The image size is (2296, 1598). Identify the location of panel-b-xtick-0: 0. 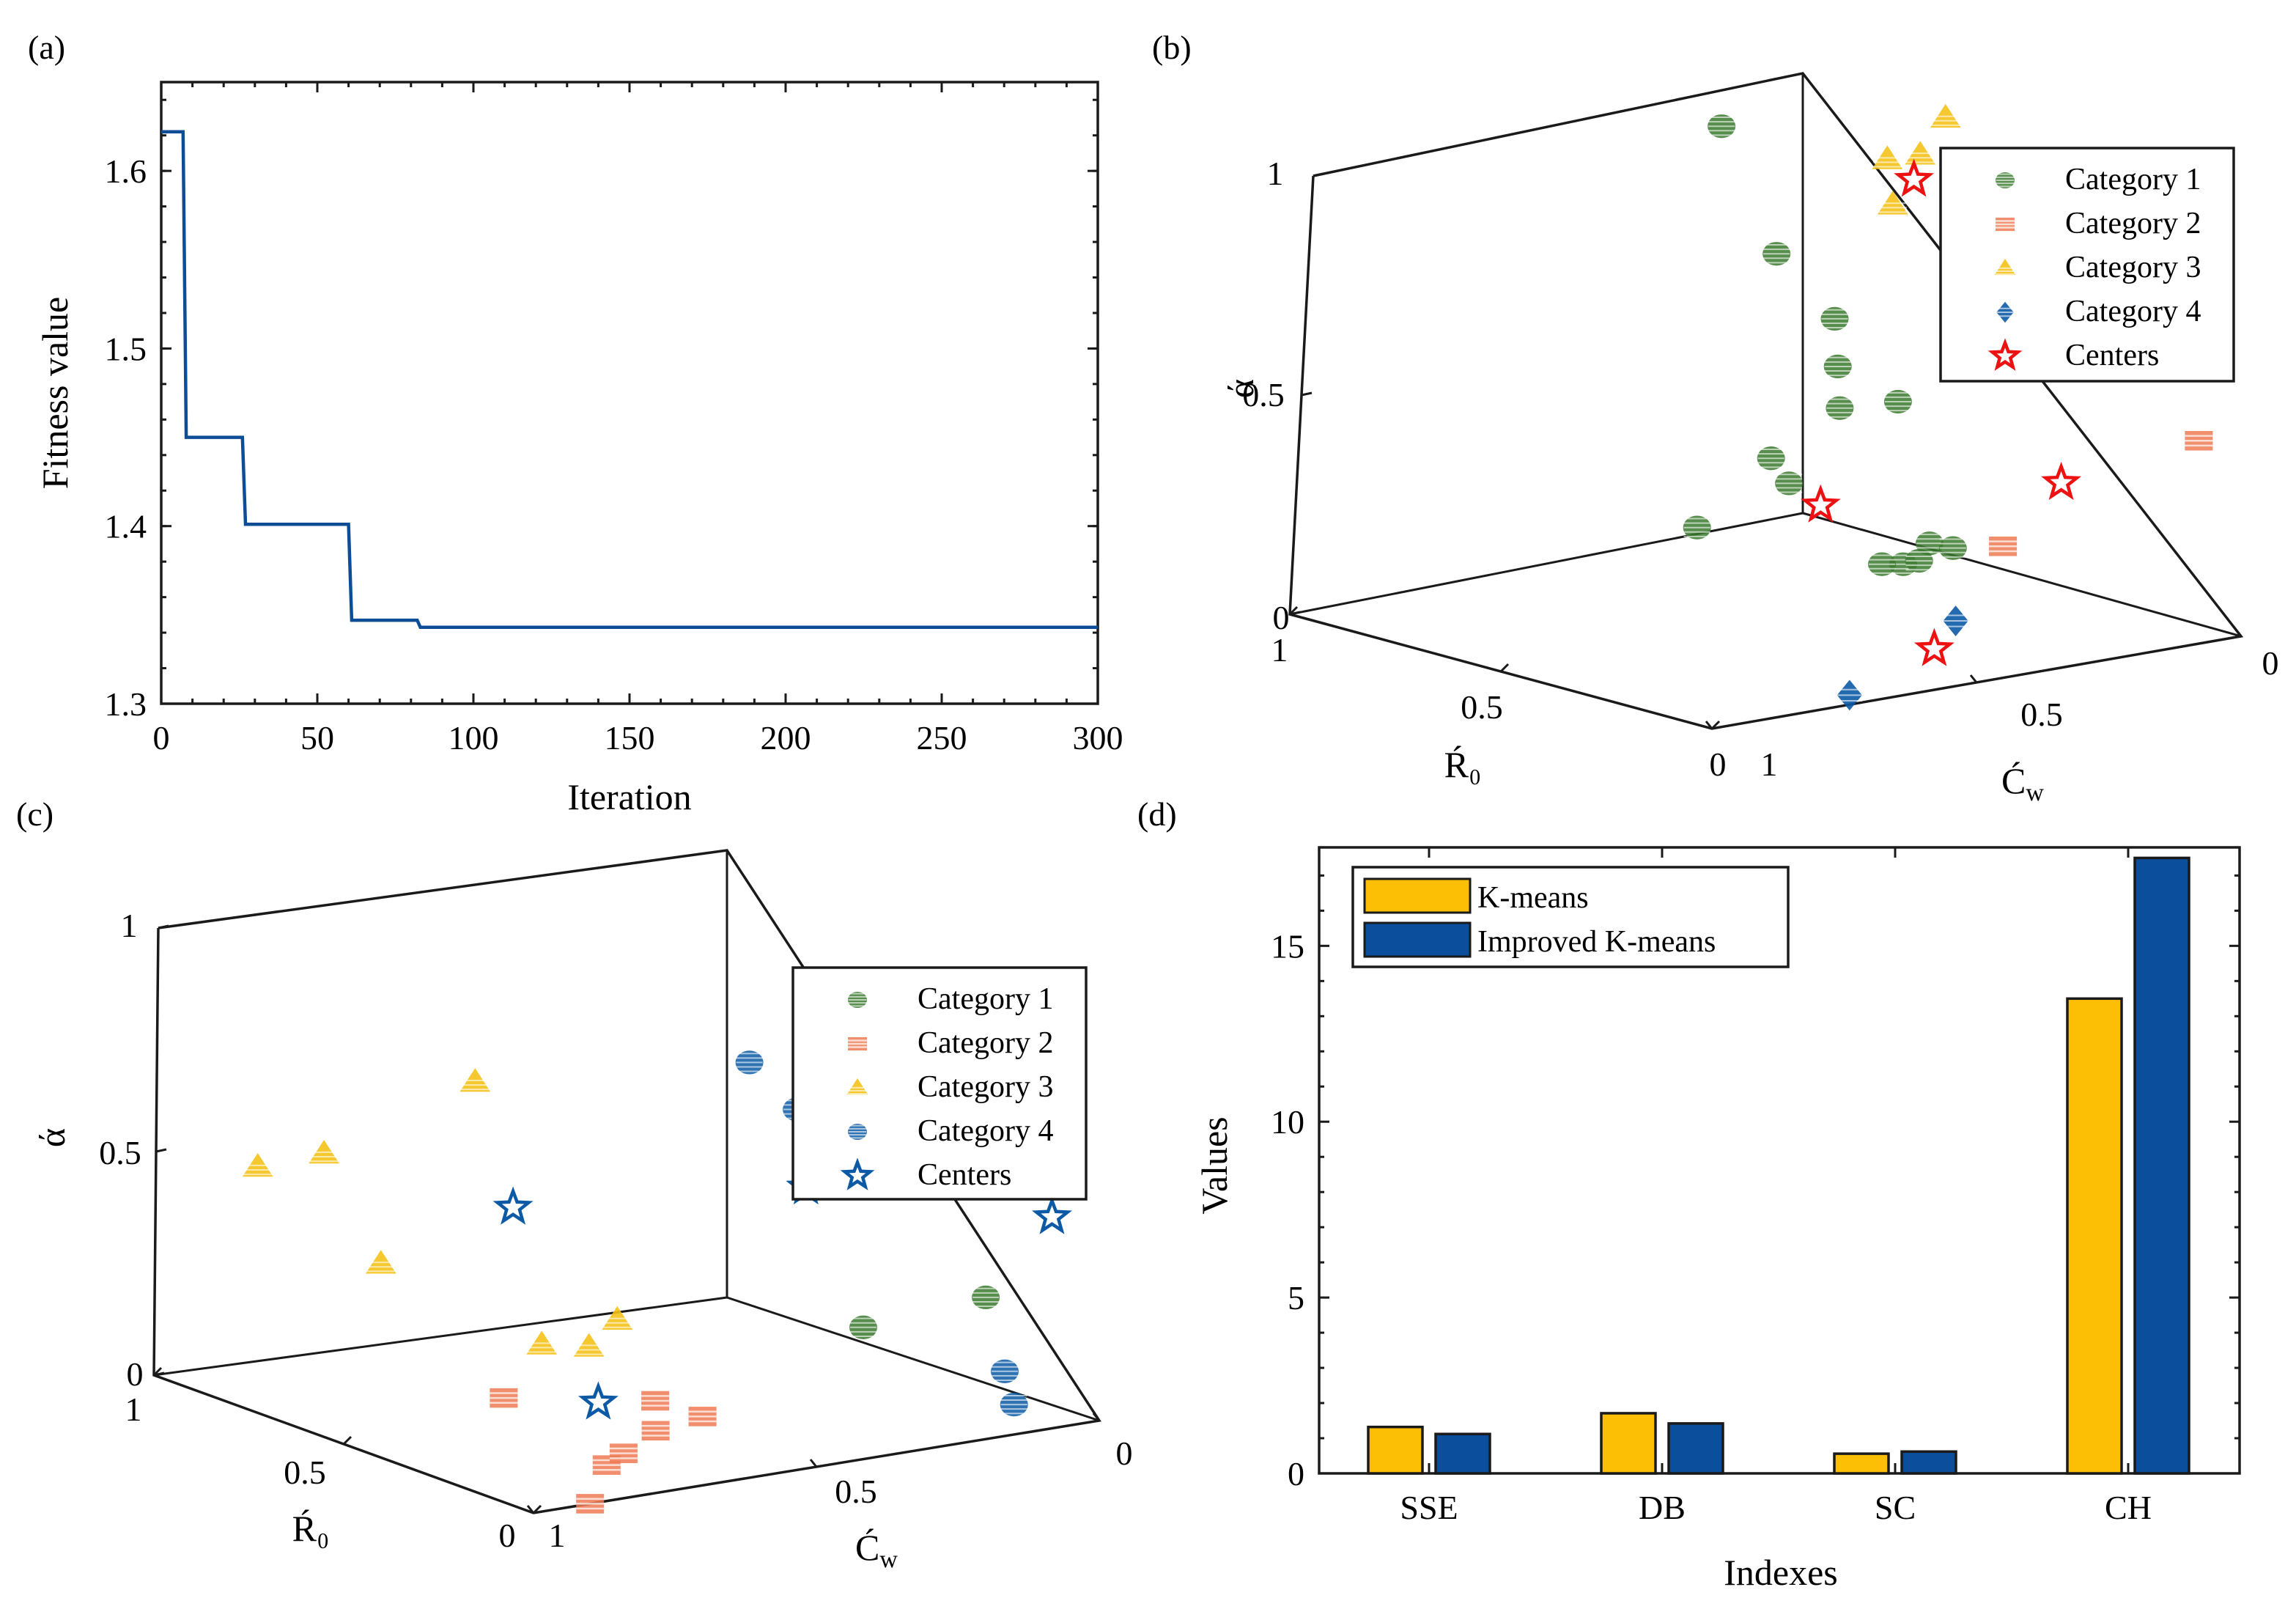
(1718, 764).